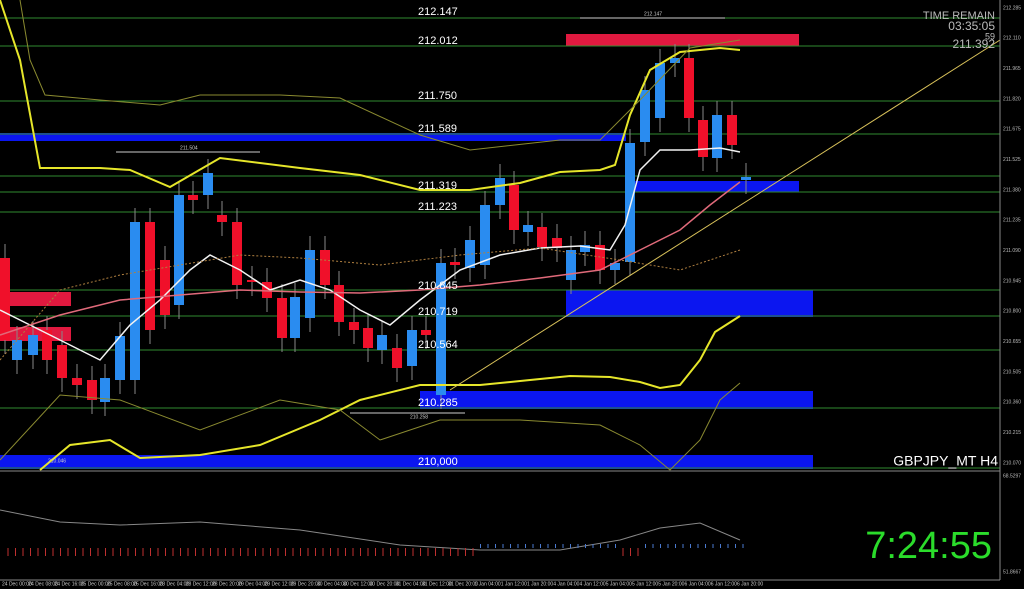 This screenshot has height=589, width=1024. Describe the element at coordinates (928, 546) in the screenshot. I see `clock: 7:24:55` at that location.